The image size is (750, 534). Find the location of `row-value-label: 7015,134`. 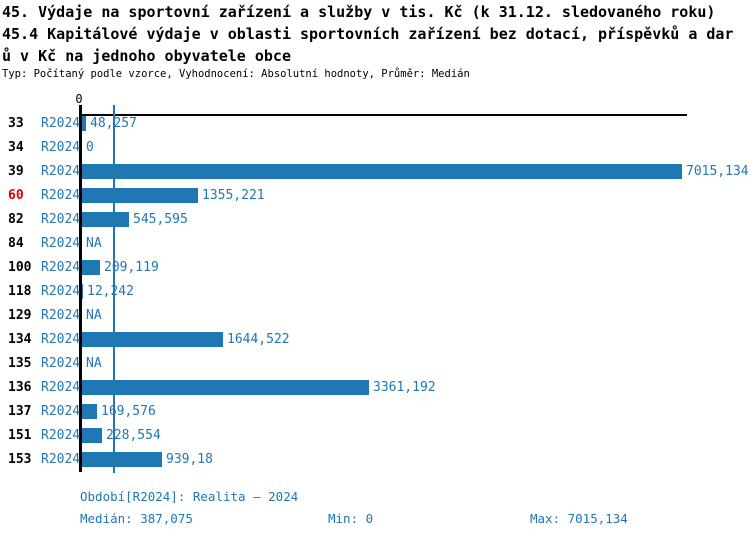

row-value-label: 7015,134 is located at coordinates (717, 171).